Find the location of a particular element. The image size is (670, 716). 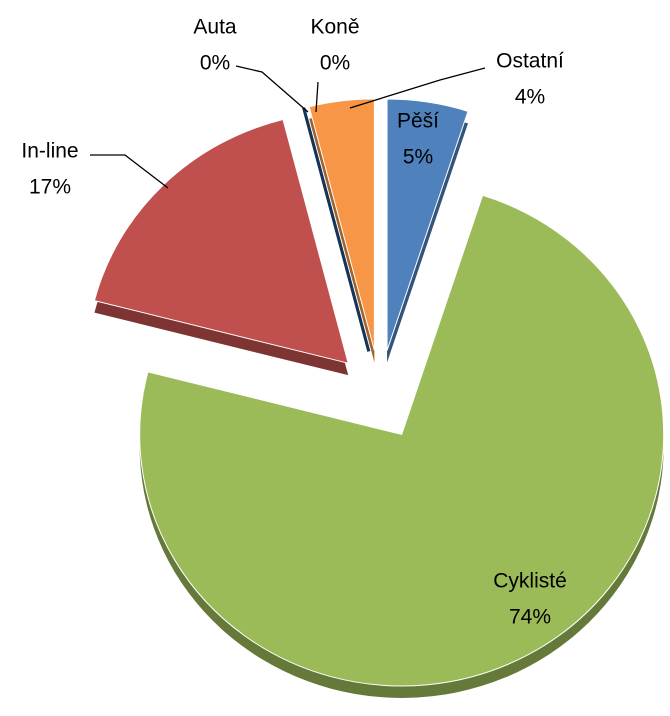

slice-label: In-line is located at coordinates (49, 151).